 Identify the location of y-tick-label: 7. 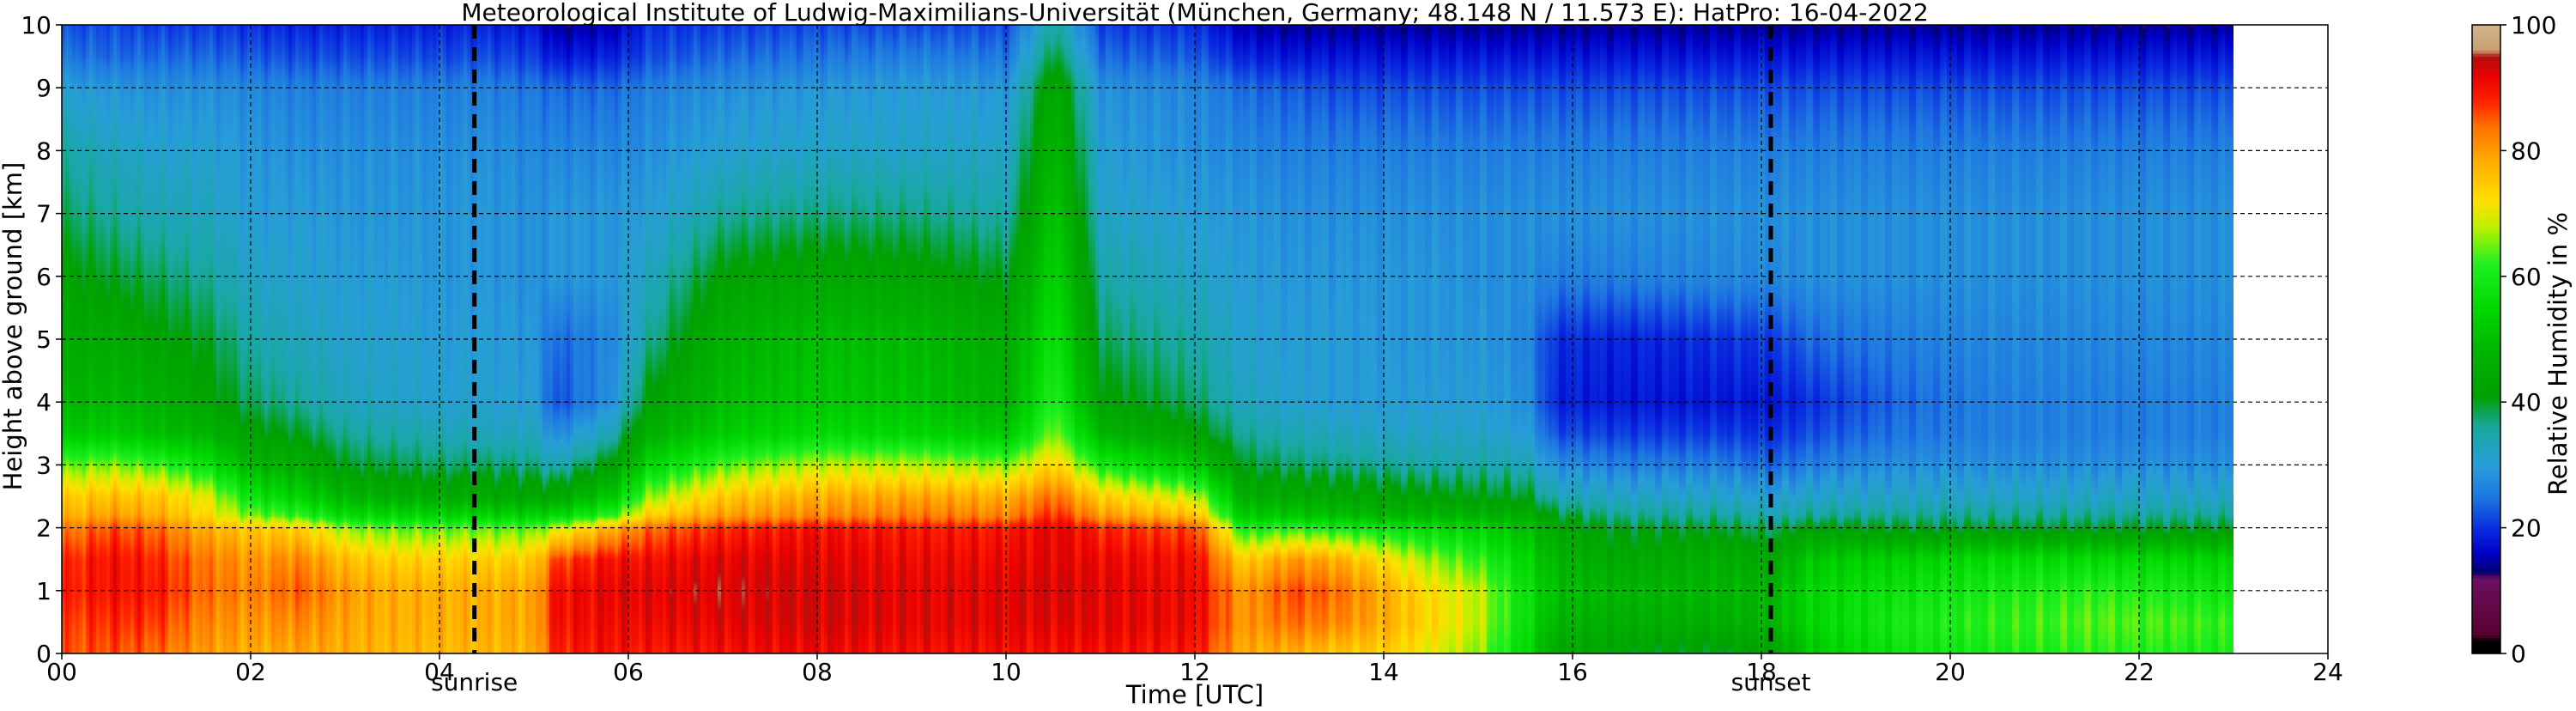
(44, 214).